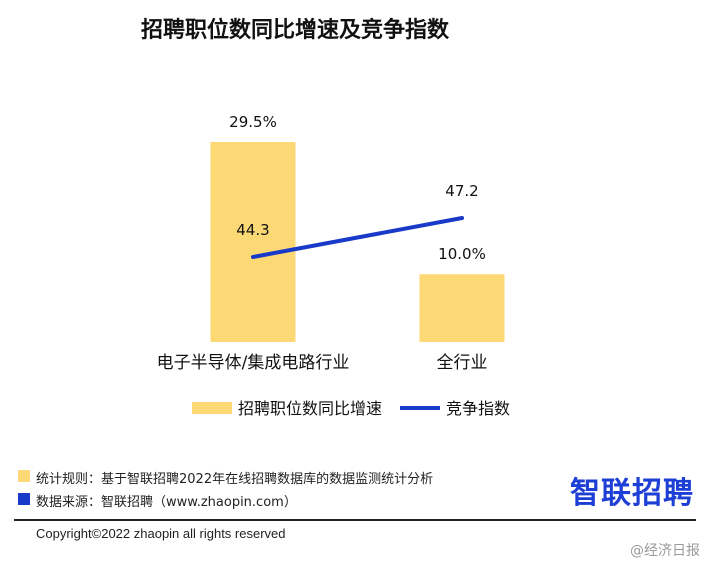  I want to click on bar-label-0: 29.5%, so click(253, 122).